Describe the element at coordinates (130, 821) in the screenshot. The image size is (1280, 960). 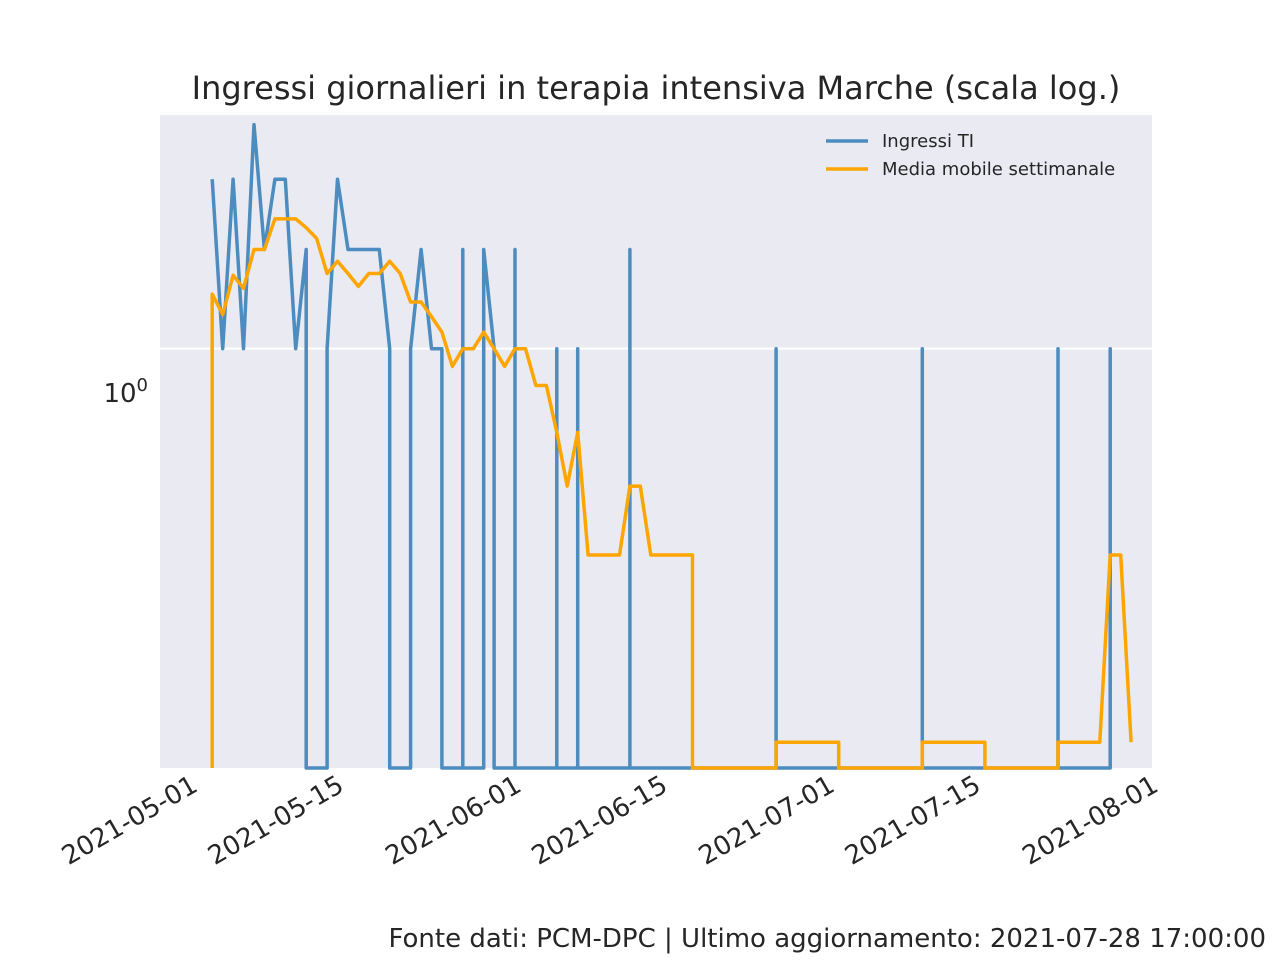
I see `x-tick-label: 2021-05-01` at that location.